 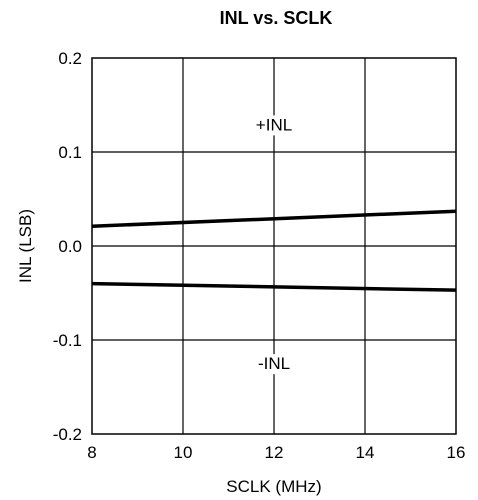 What do you see at coordinates (67, 340) in the screenshot?
I see `y-tick-label: -0.1` at bounding box center [67, 340].